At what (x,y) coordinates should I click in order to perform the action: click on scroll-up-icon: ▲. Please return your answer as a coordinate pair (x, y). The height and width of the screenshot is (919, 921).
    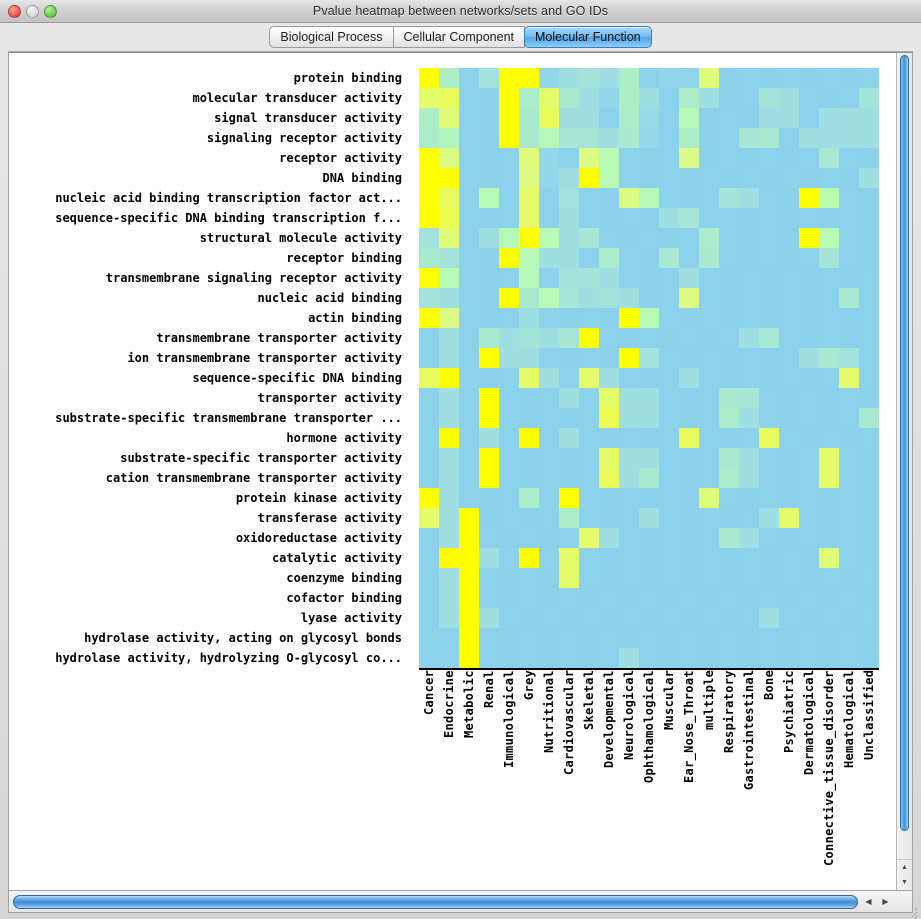
    Looking at the image, I should click on (904, 867).